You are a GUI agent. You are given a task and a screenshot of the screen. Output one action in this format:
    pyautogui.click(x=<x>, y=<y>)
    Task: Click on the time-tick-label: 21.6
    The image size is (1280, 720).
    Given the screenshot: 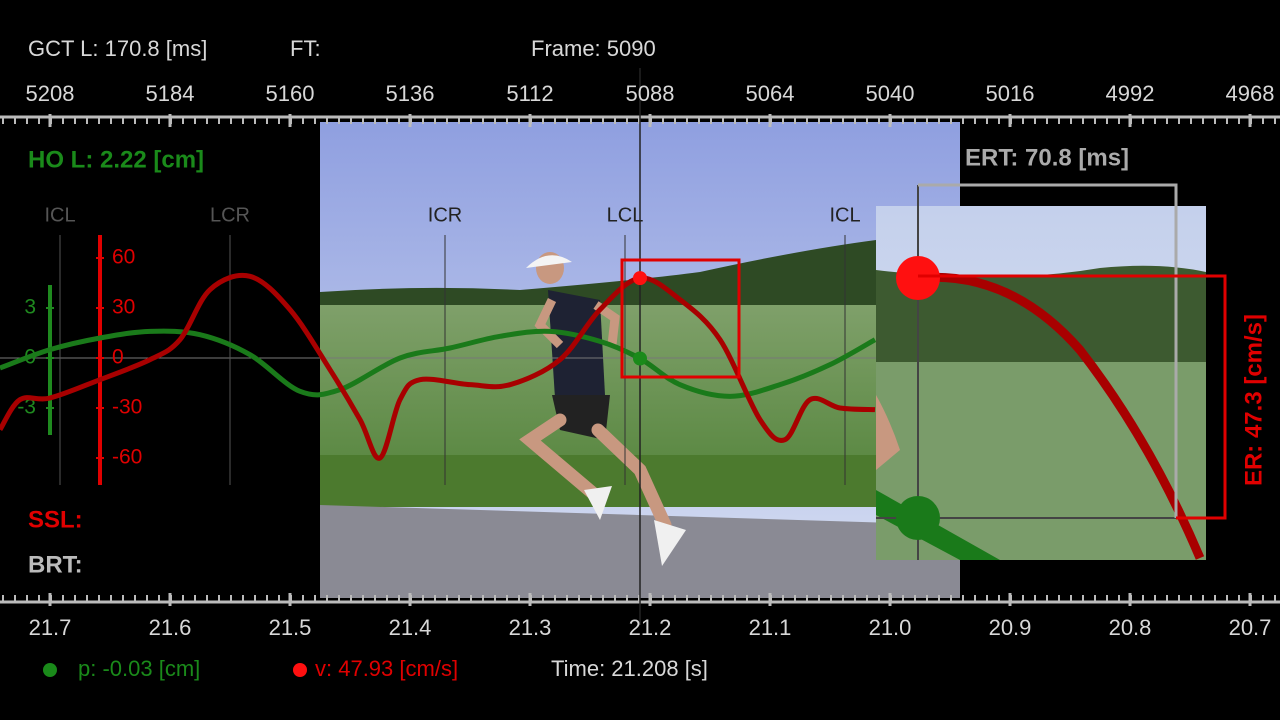 What is the action you would take?
    pyautogui.click(x=170, y=627)
    